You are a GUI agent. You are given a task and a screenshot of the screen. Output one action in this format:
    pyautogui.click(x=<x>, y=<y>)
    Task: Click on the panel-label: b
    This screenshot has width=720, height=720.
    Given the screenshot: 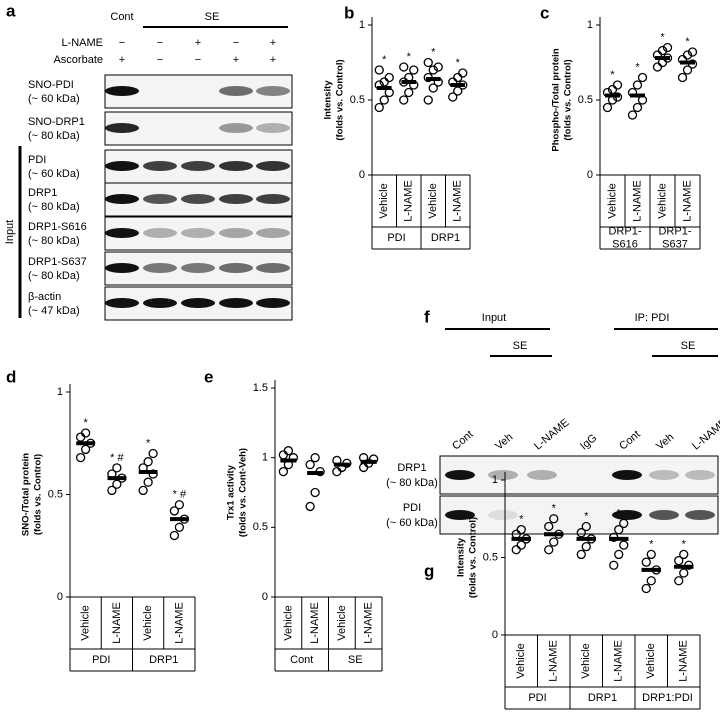 What is the action you would take?
    pyautogui.click(x=349, y=12)
    